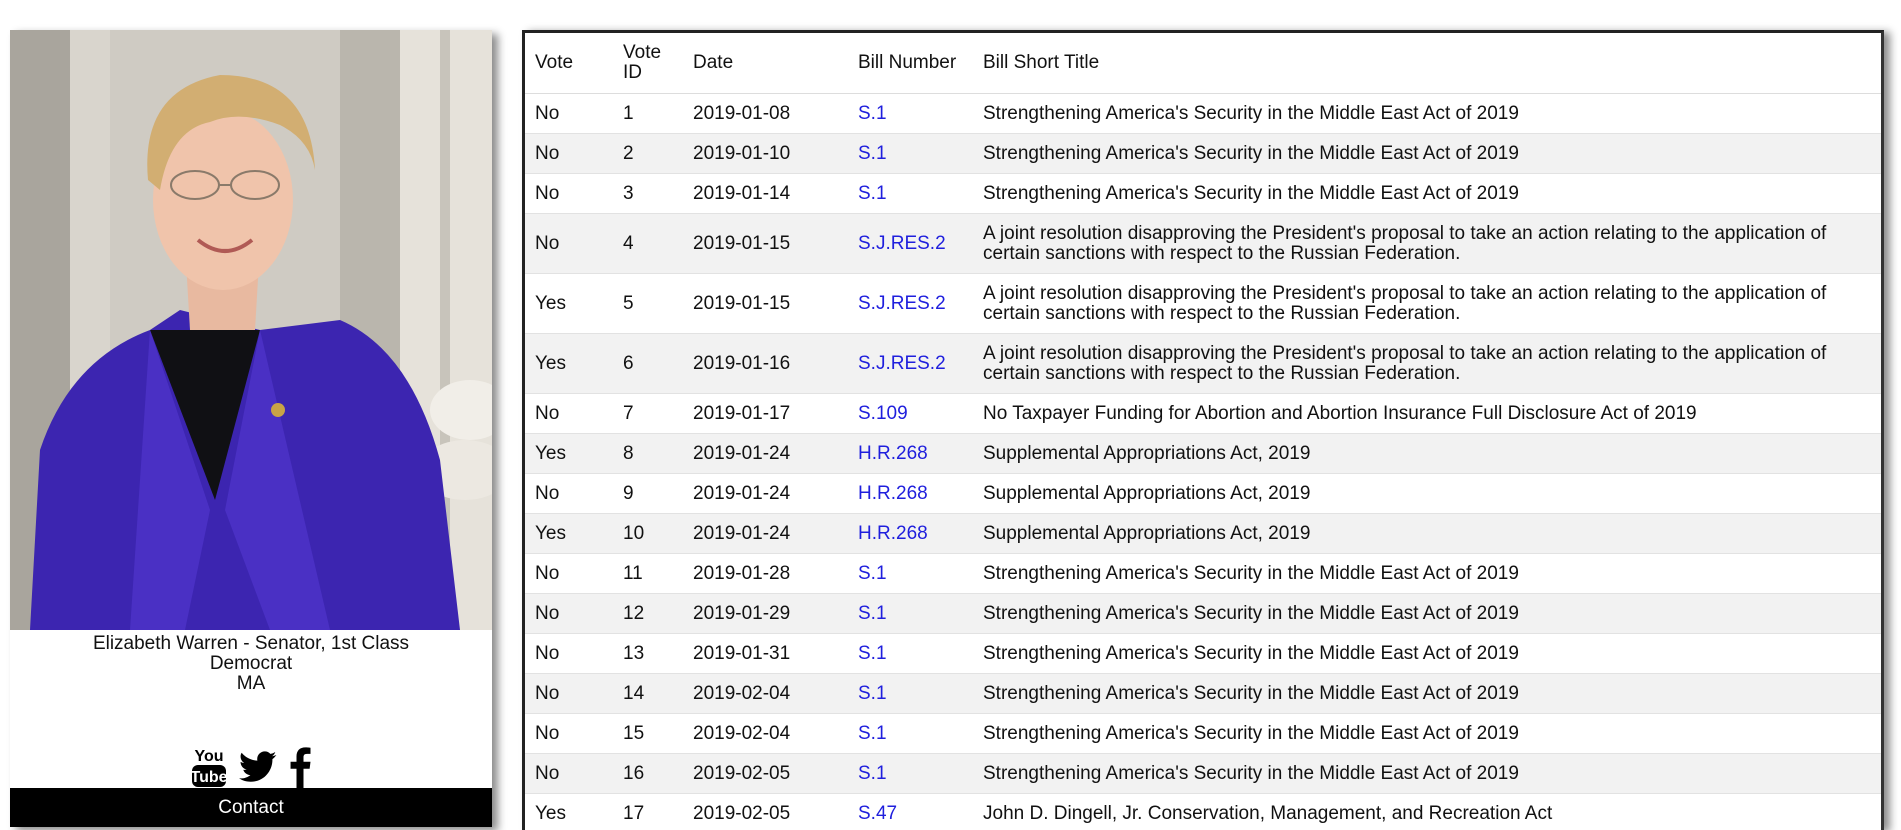 The height and width of the screenshot is (830, 1901). What do you see at coordinates (648, 534) in the screenshot?
I see `vote-id-cell: 10` at bounding box center [648, 534].